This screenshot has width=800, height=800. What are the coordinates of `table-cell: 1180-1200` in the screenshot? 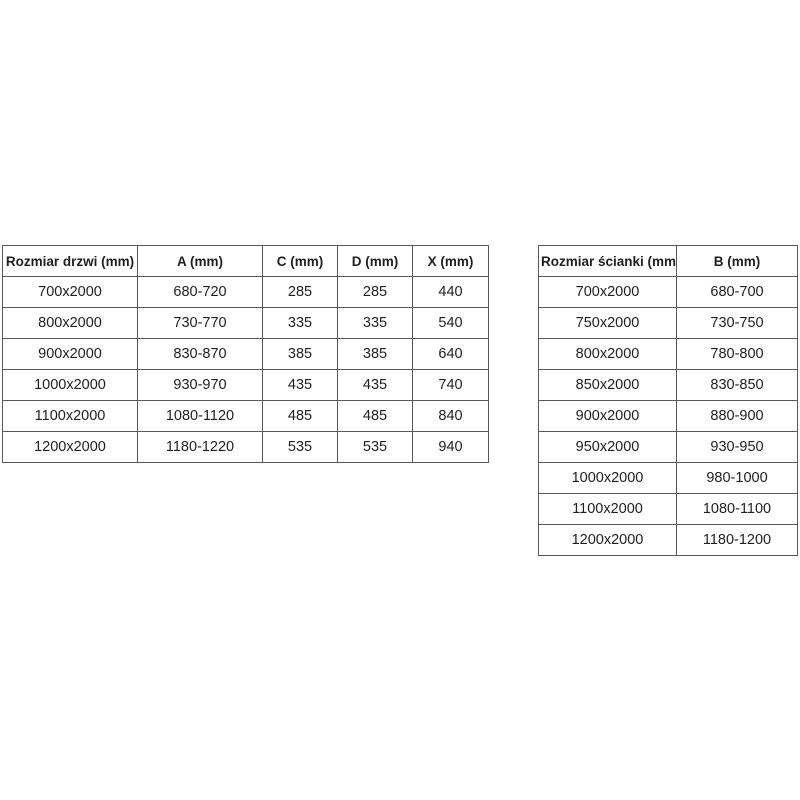 It's located at (737, 540).